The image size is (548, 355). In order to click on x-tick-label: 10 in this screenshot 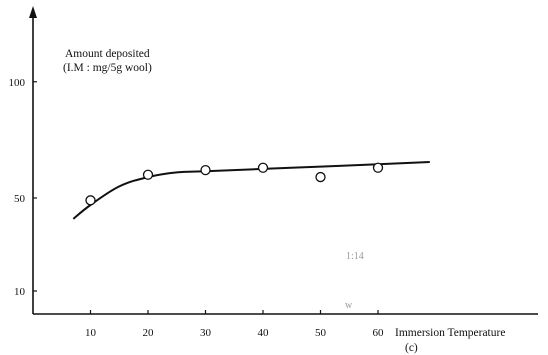, I will do `click(91, 333)`.